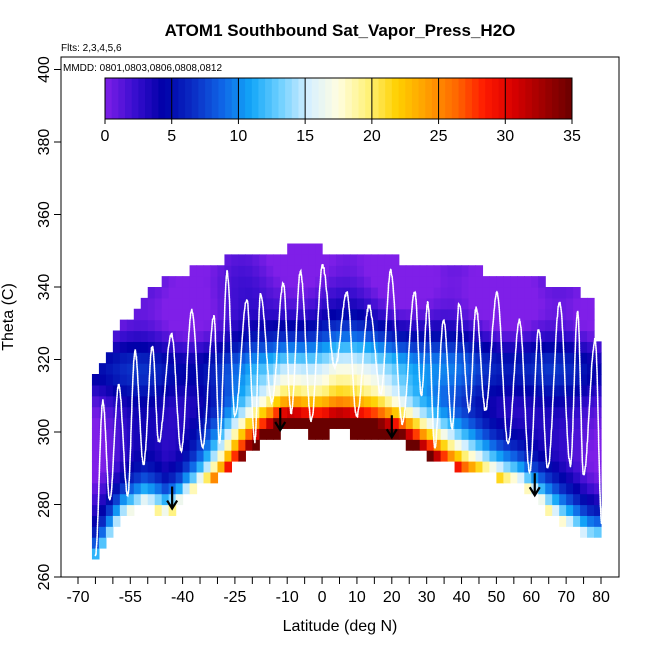  I want to click on colorbar-tick-label: 35, so click(572, 136).